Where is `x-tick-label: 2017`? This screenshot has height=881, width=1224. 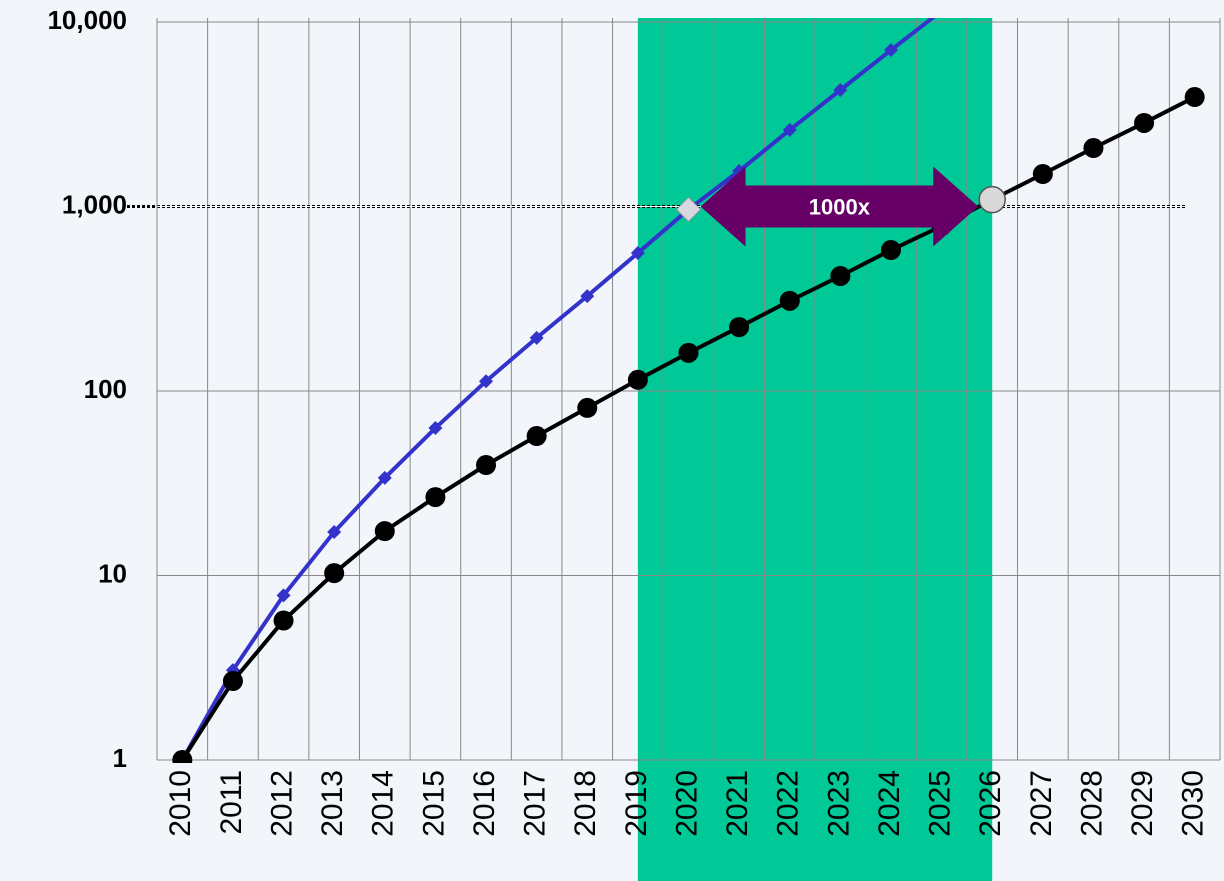 x-tick-label: 2017 is located at coordinates (535, 803).